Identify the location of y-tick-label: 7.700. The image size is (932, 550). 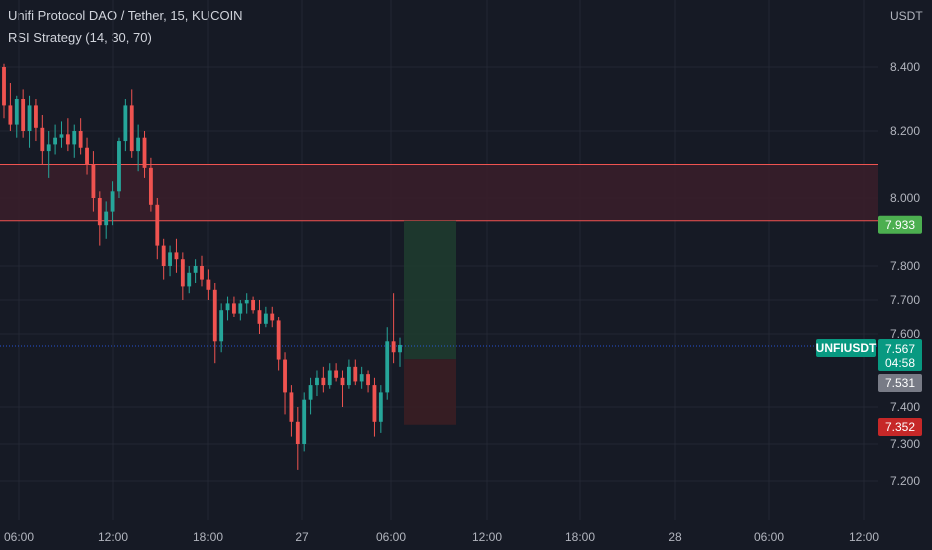
(905, 300).